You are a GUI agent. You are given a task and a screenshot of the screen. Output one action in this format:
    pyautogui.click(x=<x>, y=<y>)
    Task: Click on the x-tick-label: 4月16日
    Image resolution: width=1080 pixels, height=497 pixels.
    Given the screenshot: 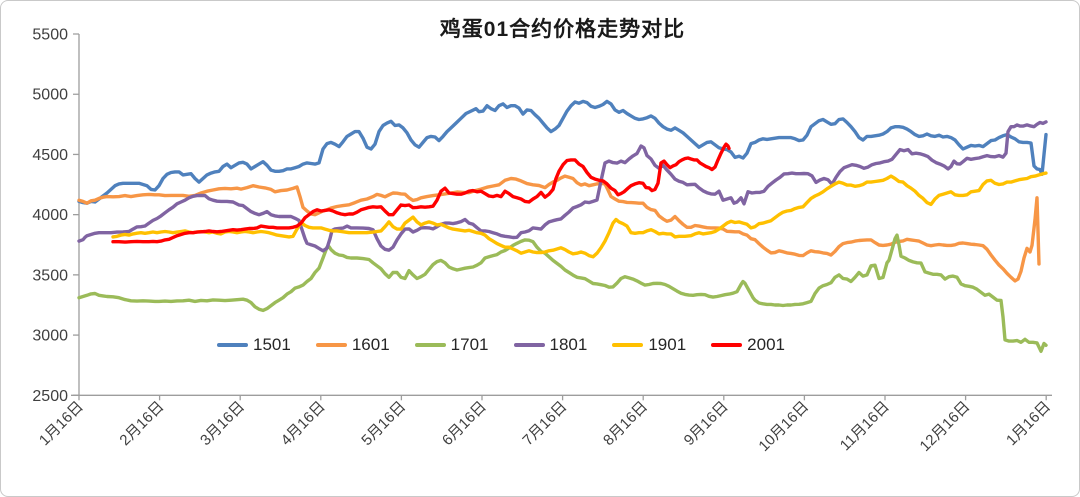 What is the action you would take?
    pyautogui.click(x=303, y=423)
    